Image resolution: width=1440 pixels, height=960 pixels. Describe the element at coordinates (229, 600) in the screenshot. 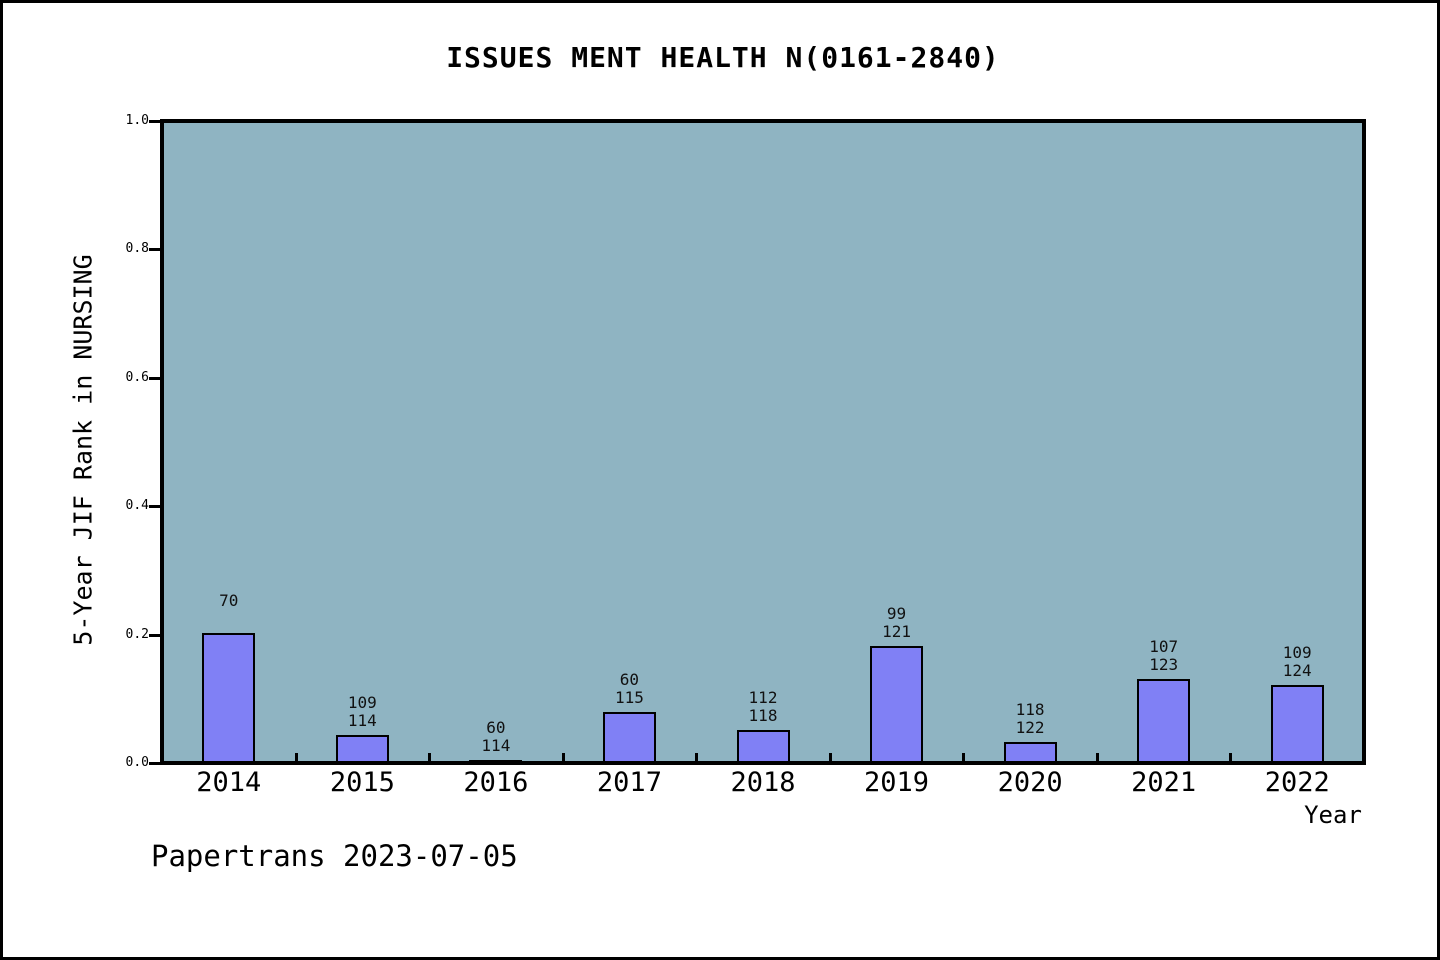

I see `bar-value-label-line: 70` at that location.